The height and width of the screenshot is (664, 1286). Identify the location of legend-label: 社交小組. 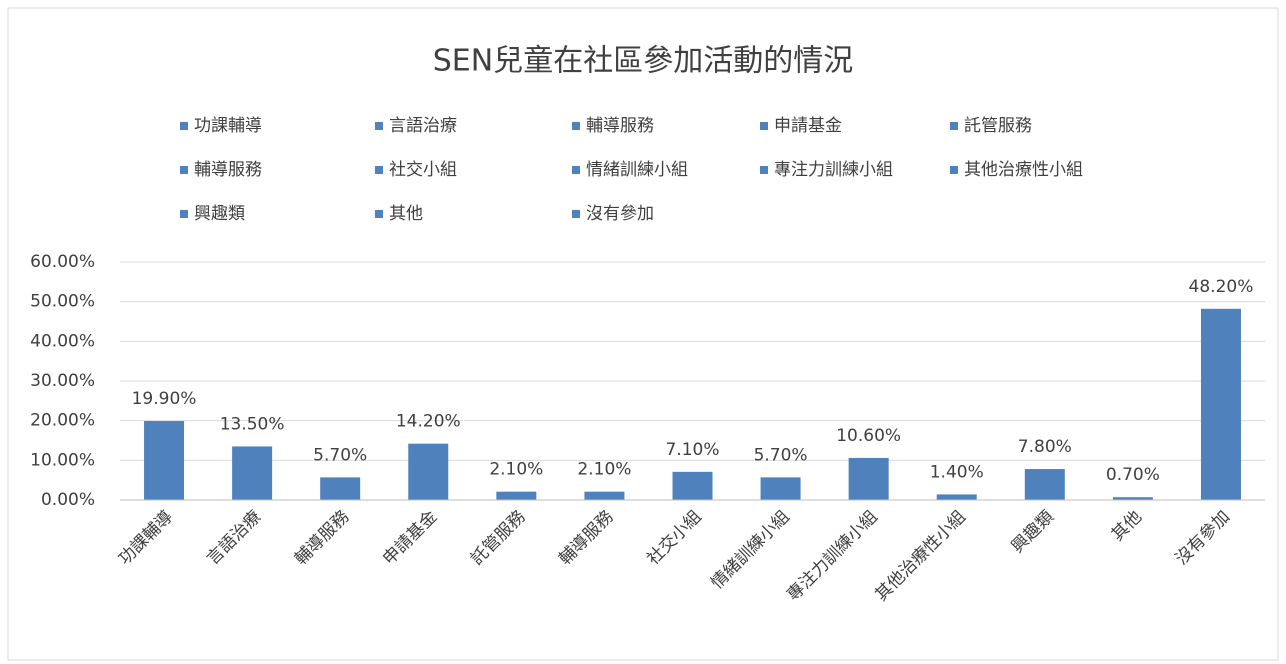
(423, 170).